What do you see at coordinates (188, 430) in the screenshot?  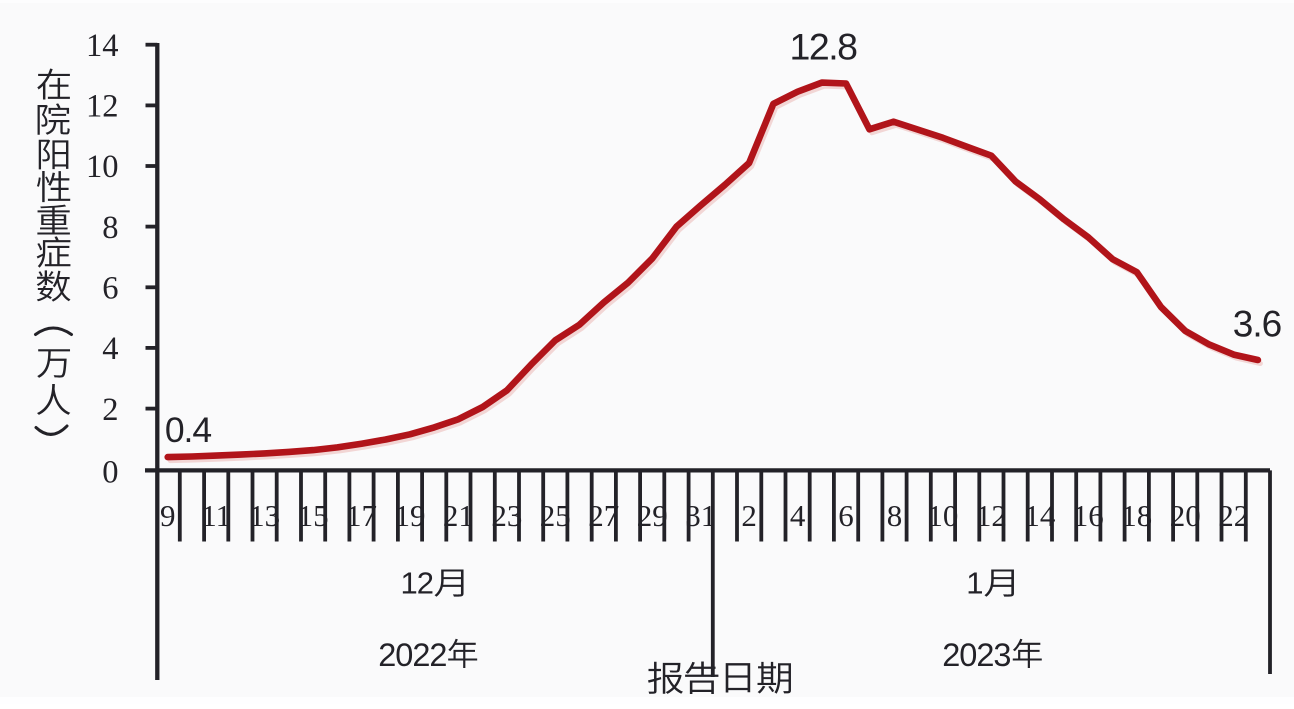 I see `svg-text: 0.4` at bounding box center [188, 430].